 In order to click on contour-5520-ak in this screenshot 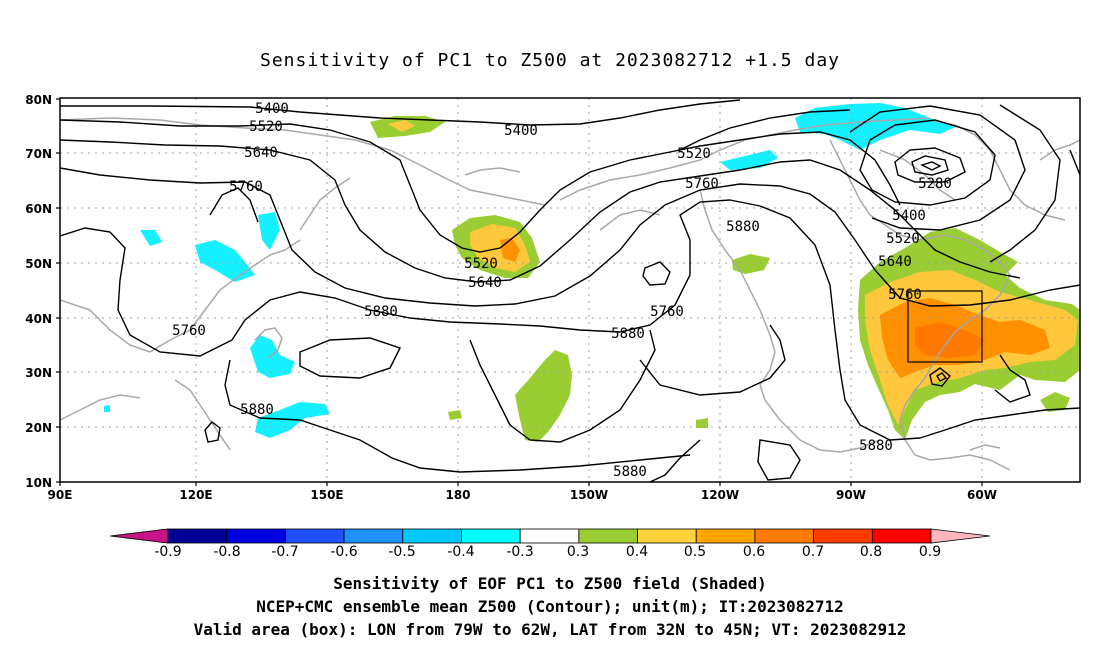, I will do `click(765, 130)`.